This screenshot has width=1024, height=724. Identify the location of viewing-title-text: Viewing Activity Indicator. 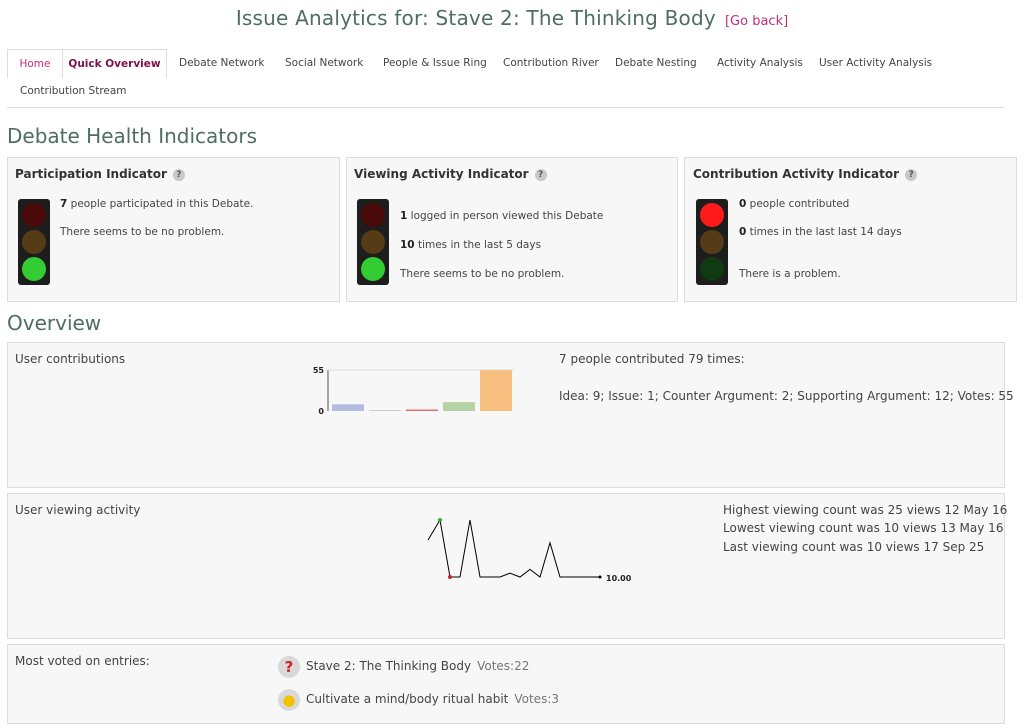
(441, 174).